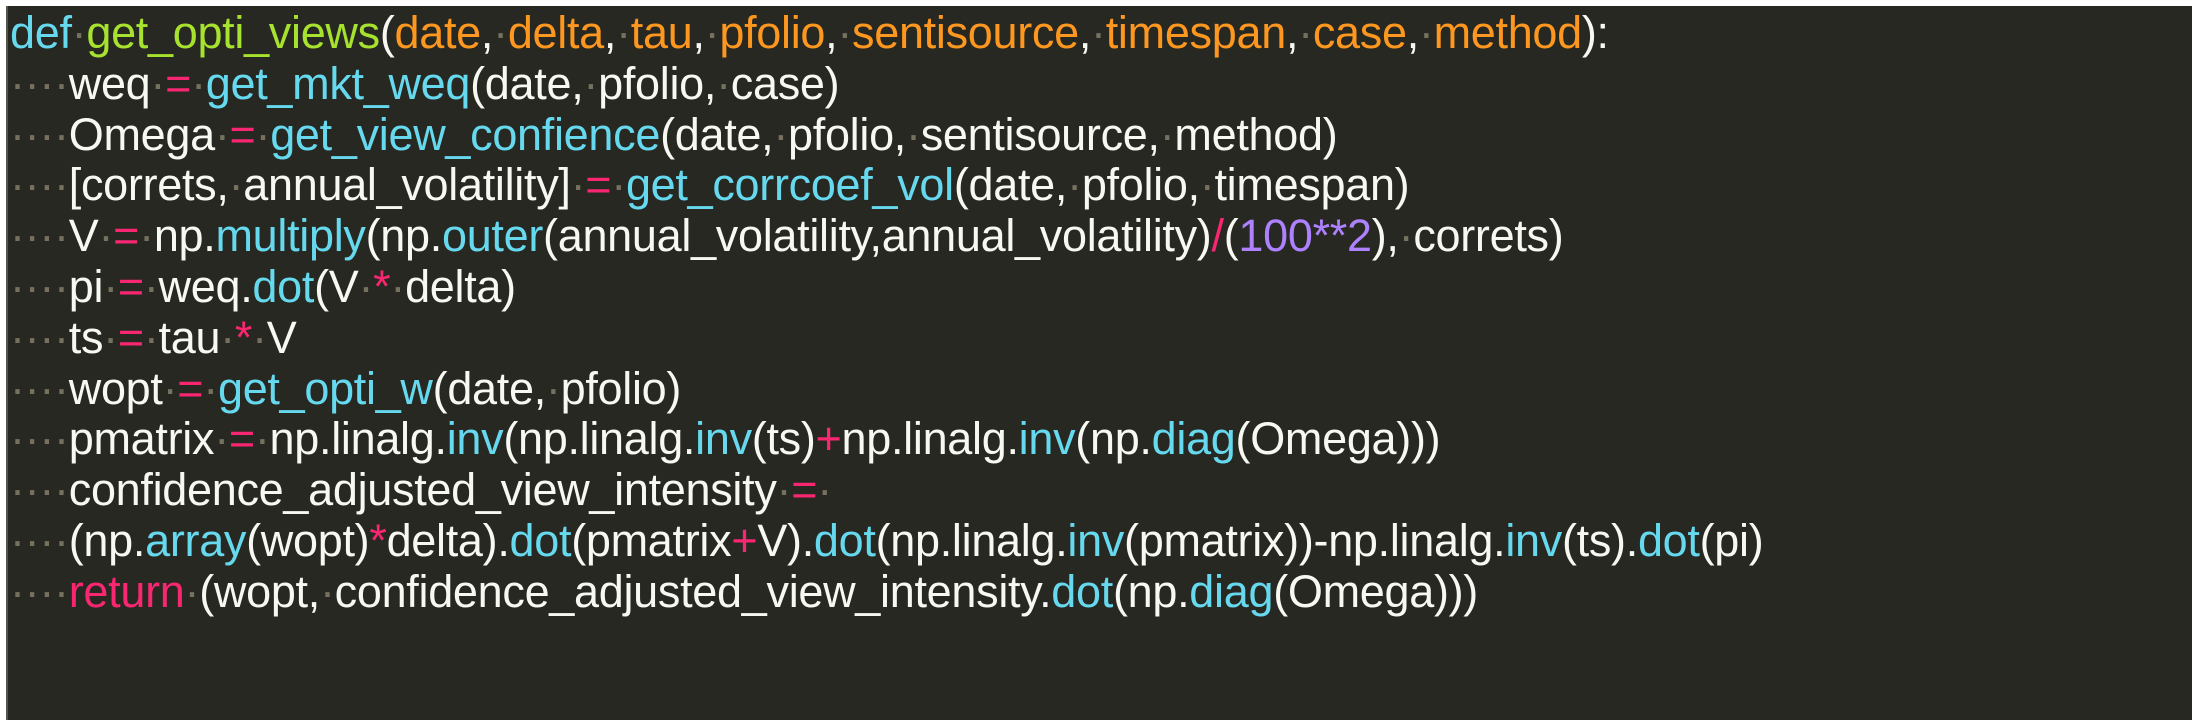 The height and width of the screenshot is (728, 2200). Describe the element at coordinates (965, 32) in the screenshot. I see `code-token: sentisource` at that location.